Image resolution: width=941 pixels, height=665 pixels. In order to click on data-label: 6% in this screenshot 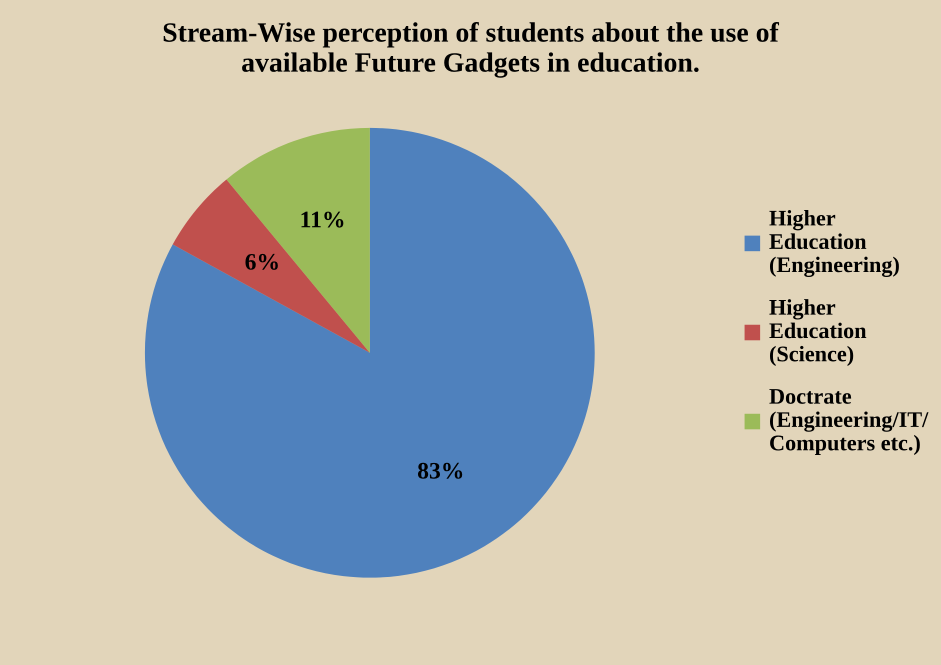, I will do `click(261, 262)`.